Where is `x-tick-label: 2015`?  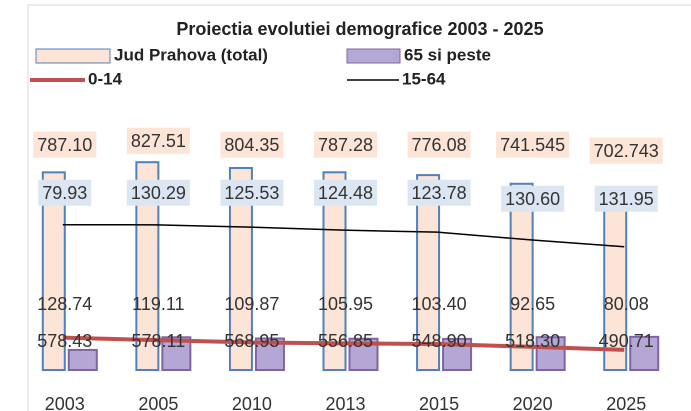
x-tick-label: 2015 is located at coordinates (439, 402).